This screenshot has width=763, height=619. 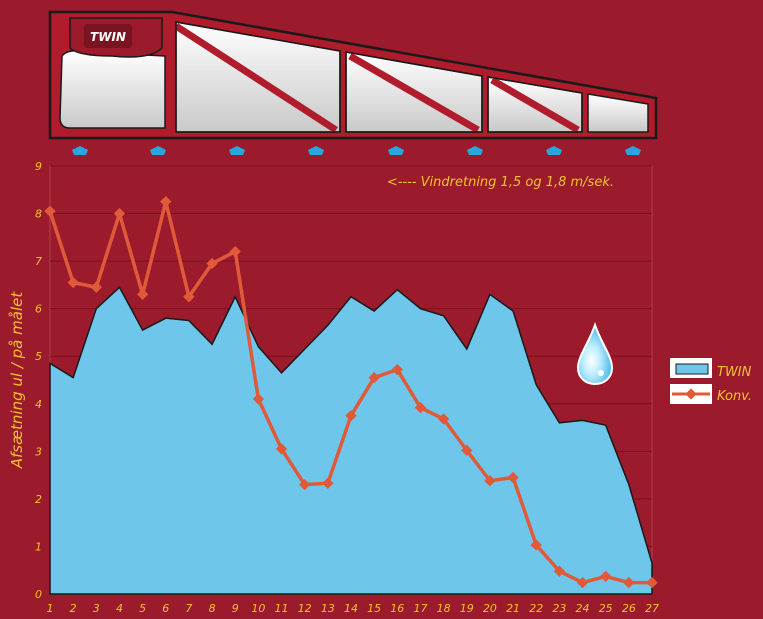 What do you see at coordinates (50, 608) in the screenshot?
I see `x-tick-label: 1` at bounding box center [50, 608].